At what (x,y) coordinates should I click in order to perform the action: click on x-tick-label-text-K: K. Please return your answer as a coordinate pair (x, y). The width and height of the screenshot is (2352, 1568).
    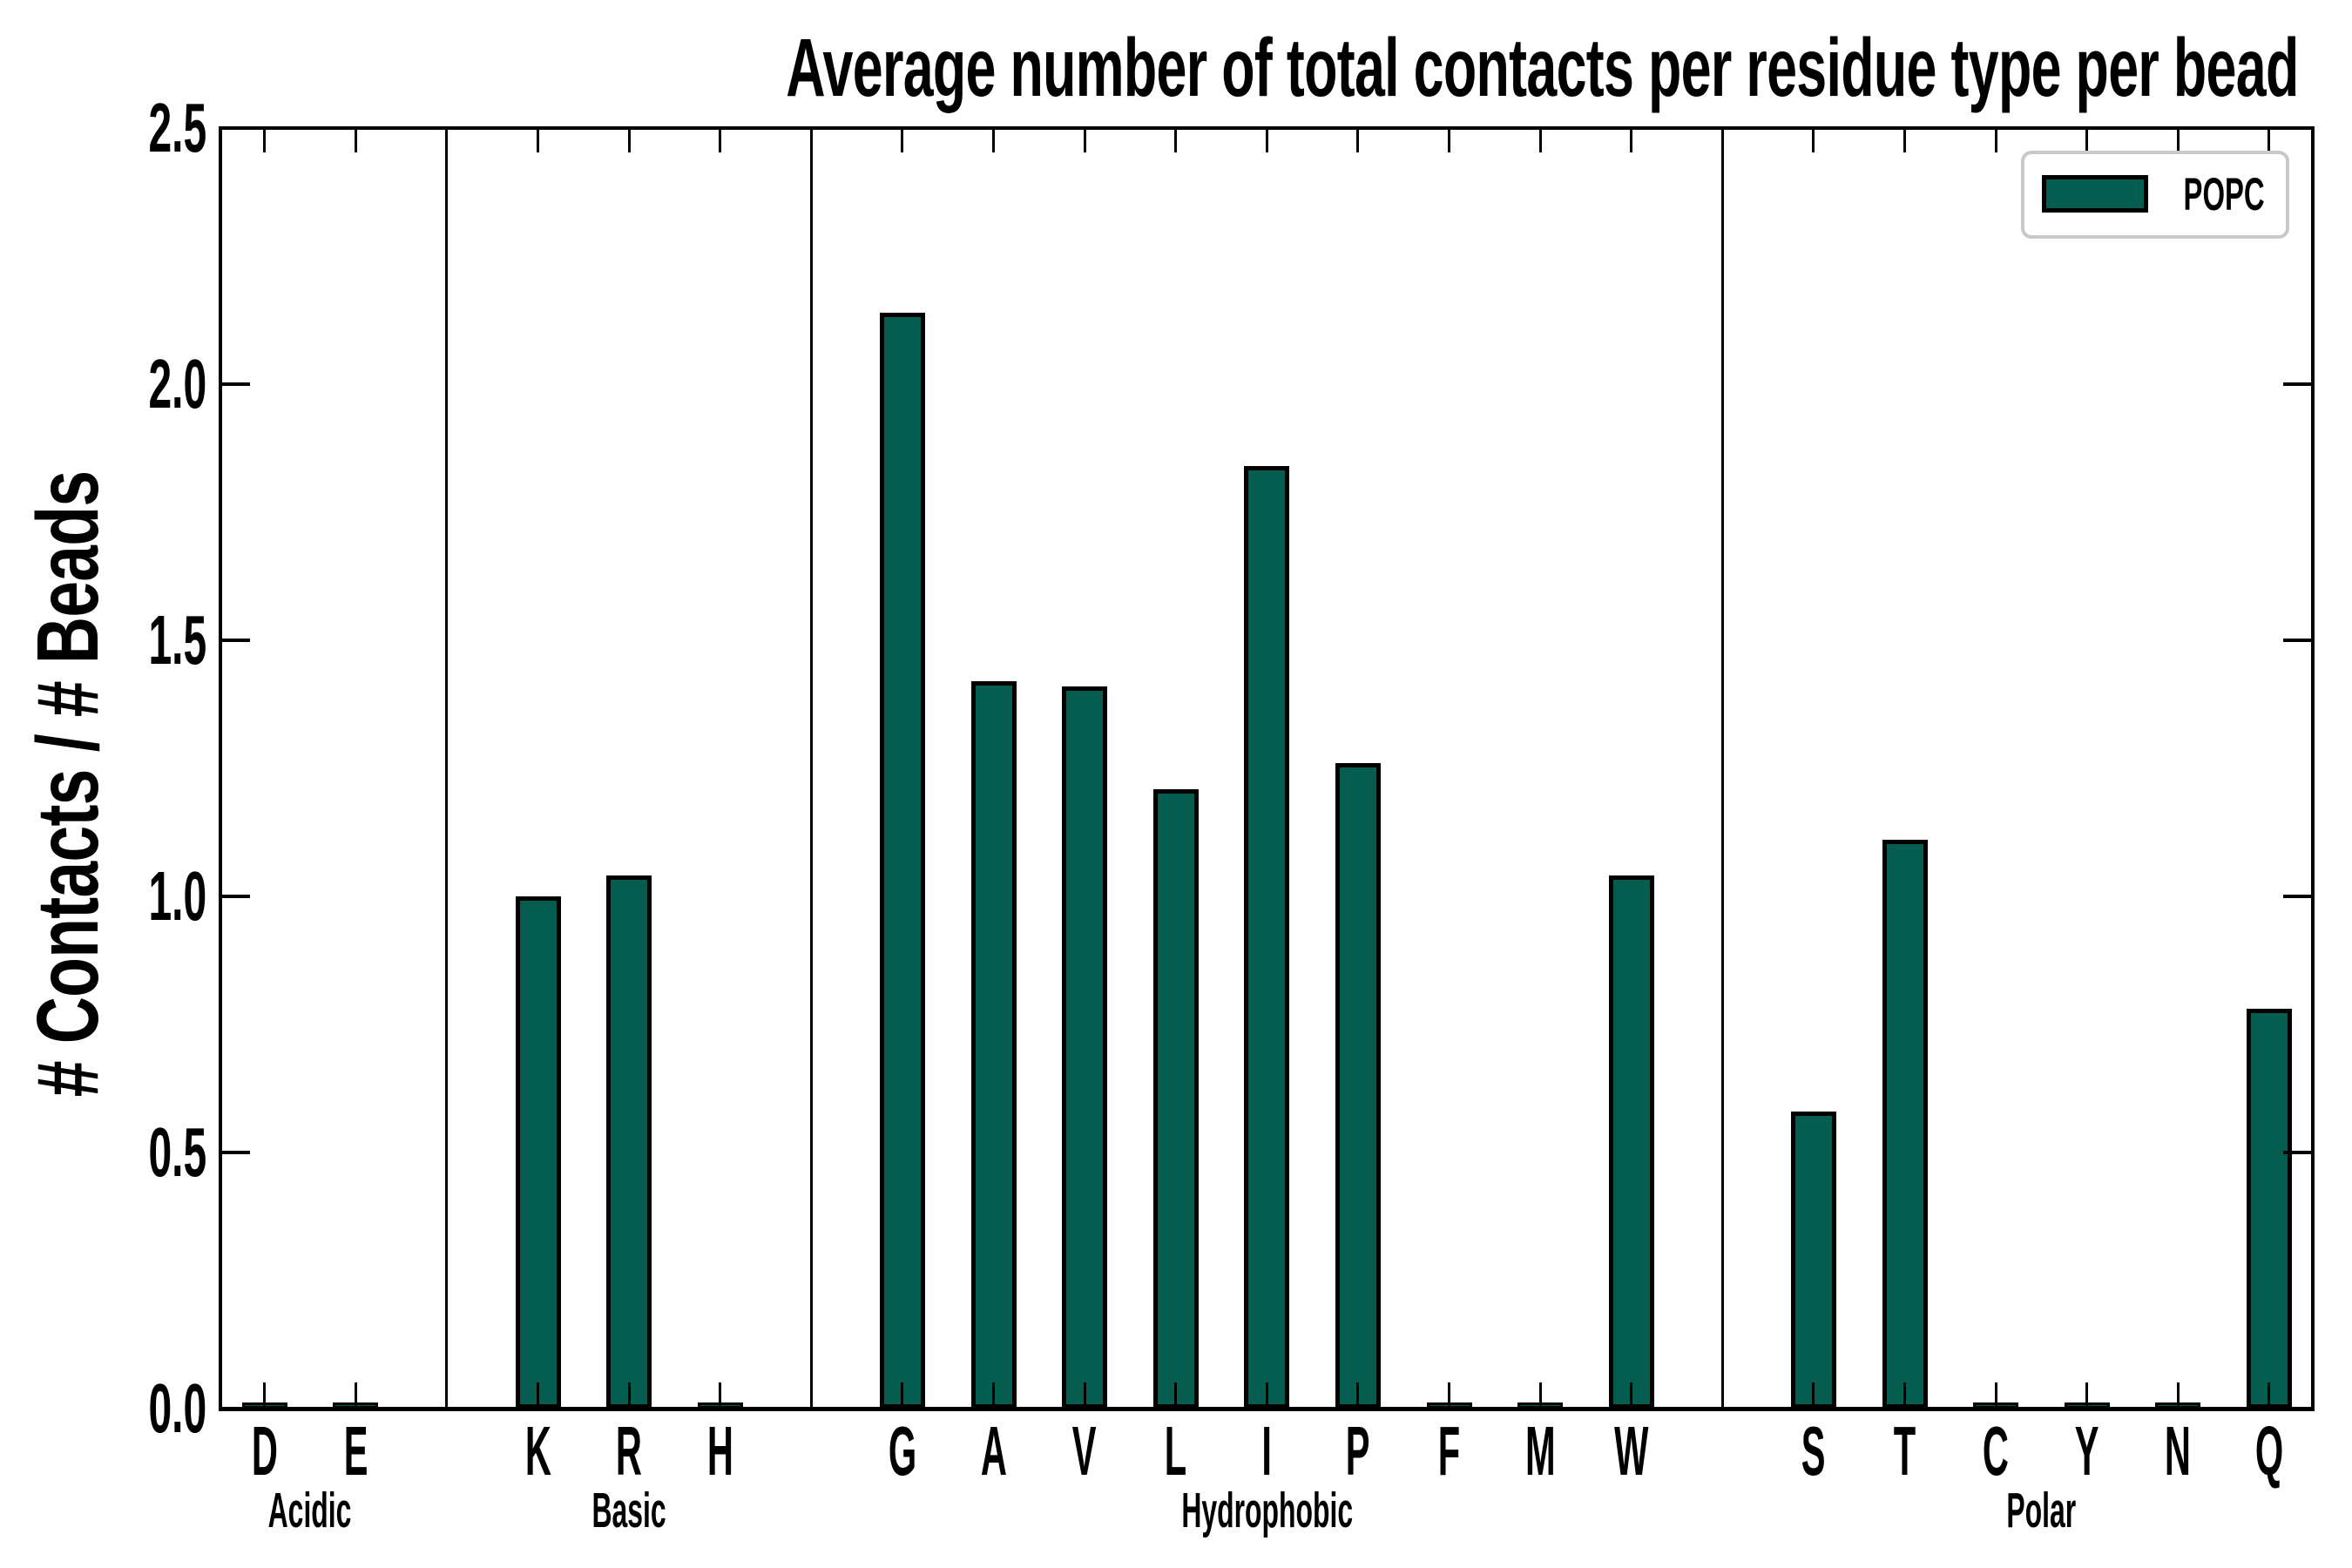
    Looking at the image, I should click on (537, 1451).